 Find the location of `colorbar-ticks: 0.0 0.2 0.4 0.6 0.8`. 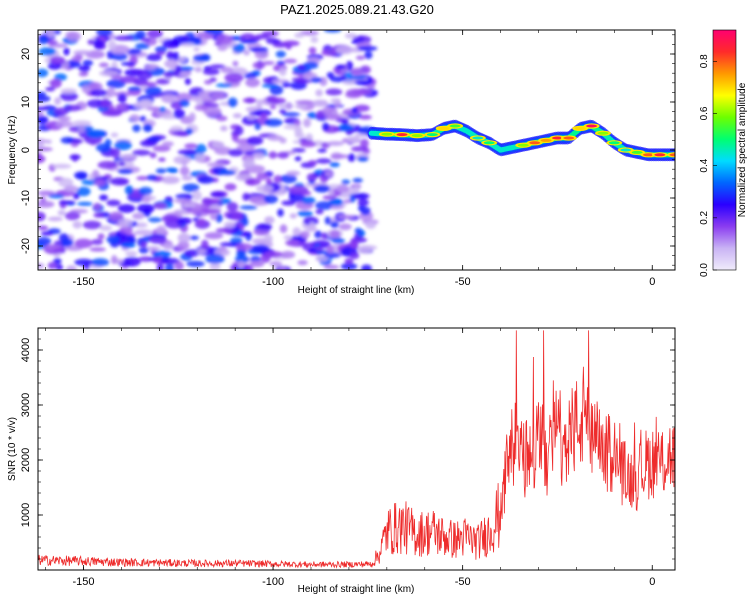

colorbar-ticks: 0.0 0.2 0.4 0.6 0.8 is located at coordinates (708, 165).